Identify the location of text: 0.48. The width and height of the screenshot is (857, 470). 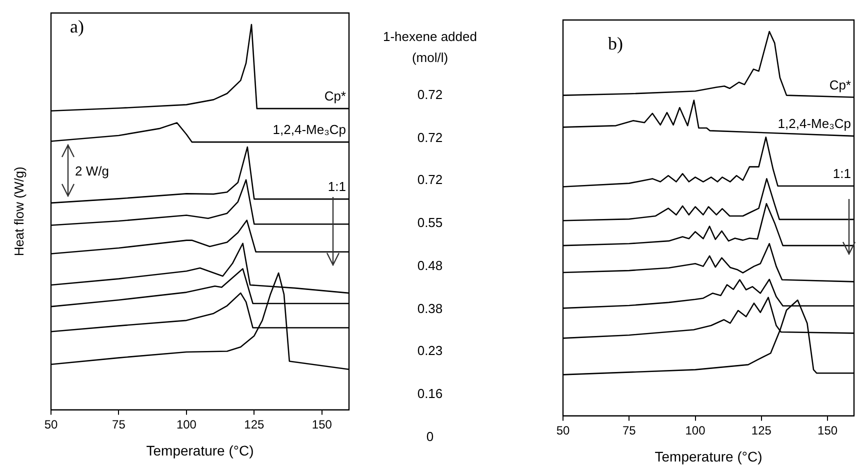
(430, 265).